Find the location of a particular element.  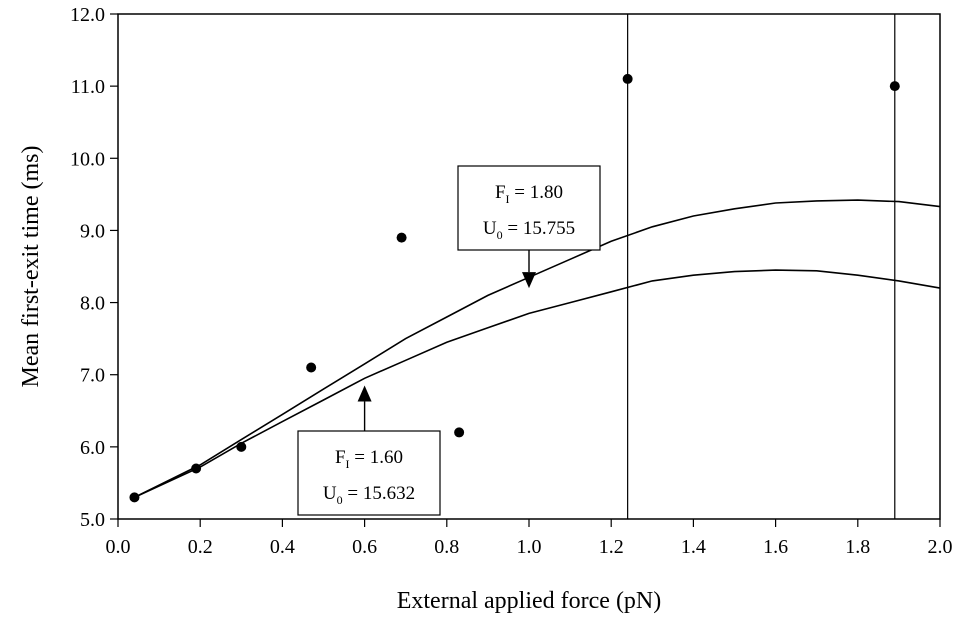

y-tick-label: 5.0 is located at coordinates (92, 520).